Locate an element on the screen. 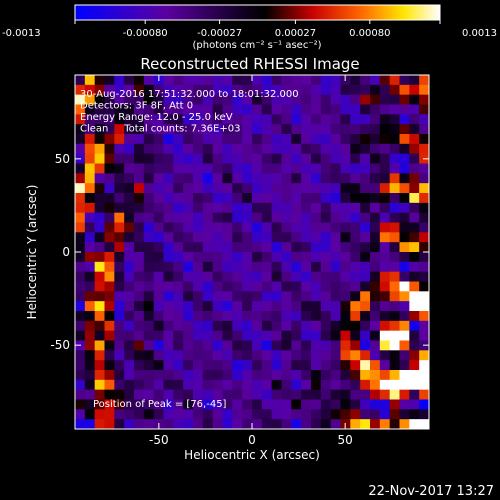  footer-timestamp: 22-Nov-2017 13:27 is located at coordinates (431, 491).